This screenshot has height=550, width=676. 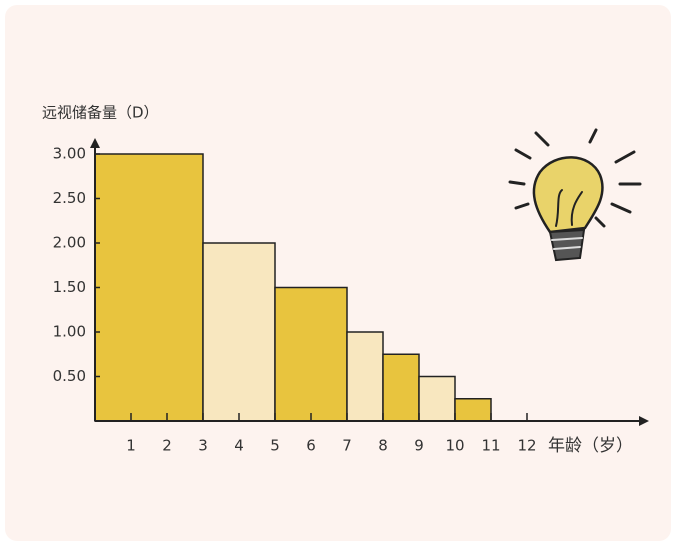 What do you see at coordinates (95, 143) in the screenshot?
I see `y-axis-arrow` at bounding box center [95, 143].